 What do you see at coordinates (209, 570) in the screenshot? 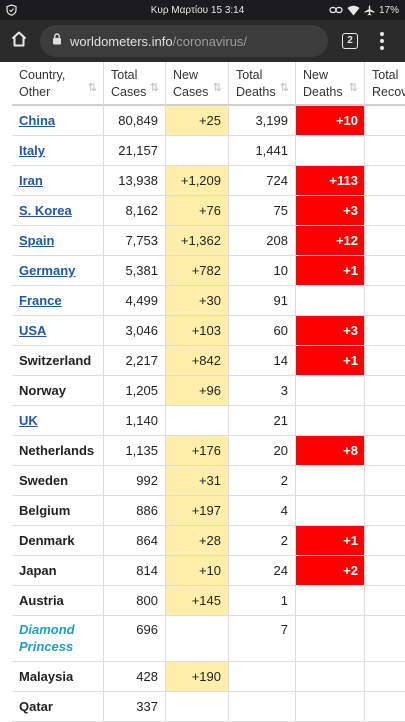
I see `new-cases-cell-value: +10` at bounding box center [209, 570].